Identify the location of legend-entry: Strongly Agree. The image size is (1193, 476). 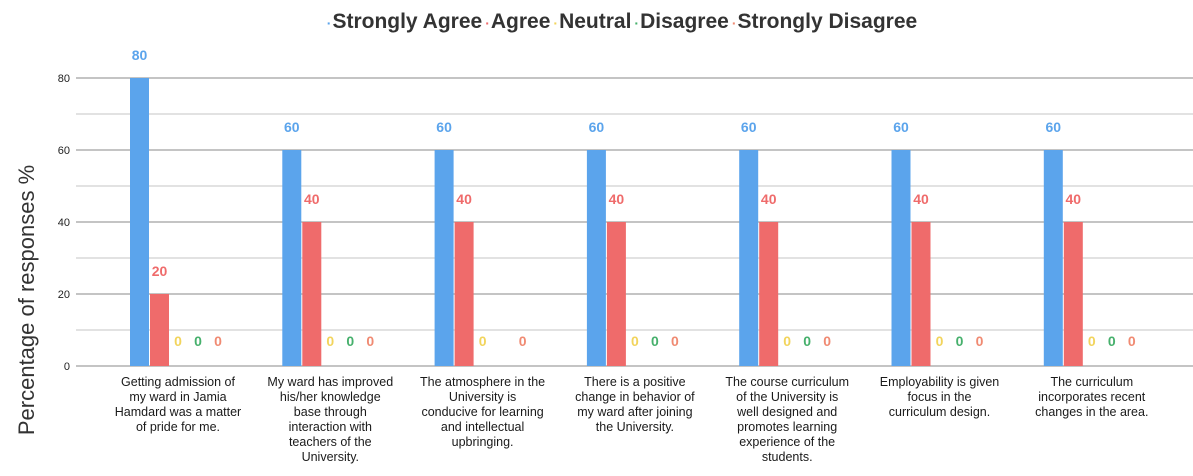
(407, 21).